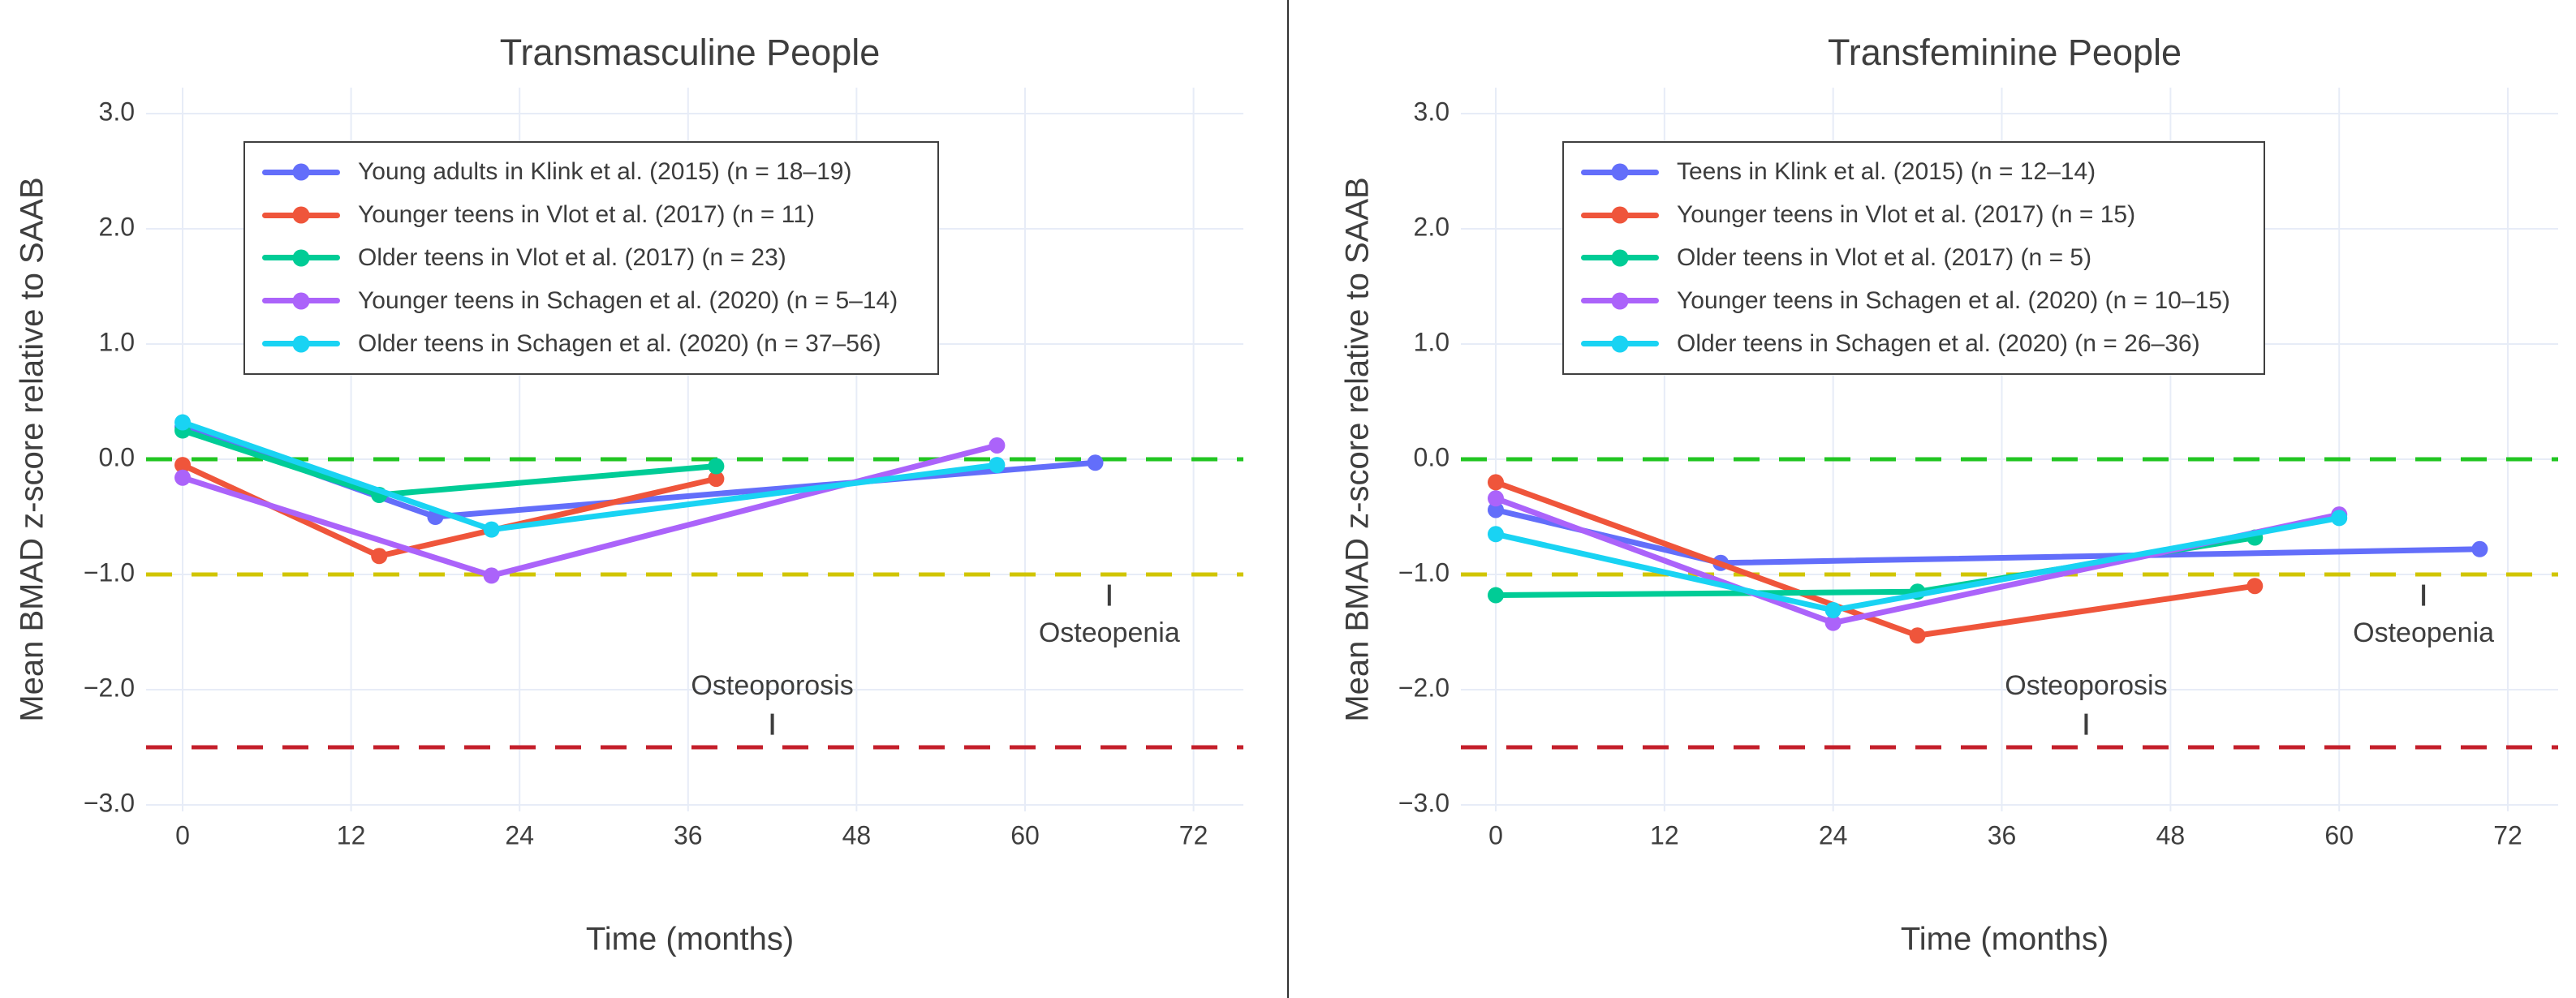  I want to click on x-tick-label: 12, so click(352, 835).